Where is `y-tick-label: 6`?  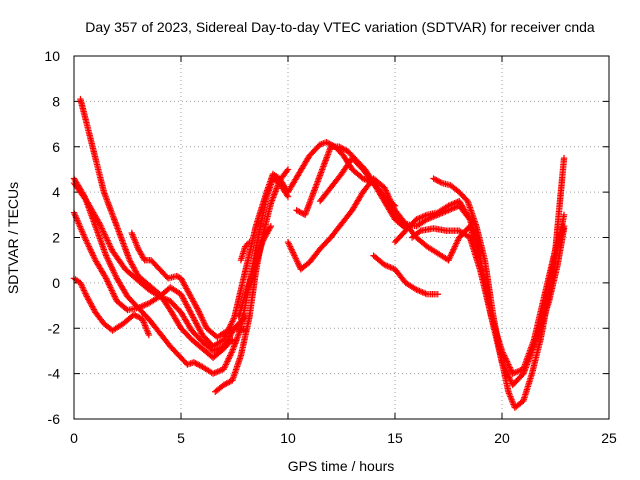 y-tick-label: 6 is located at coordinates (56, 147).